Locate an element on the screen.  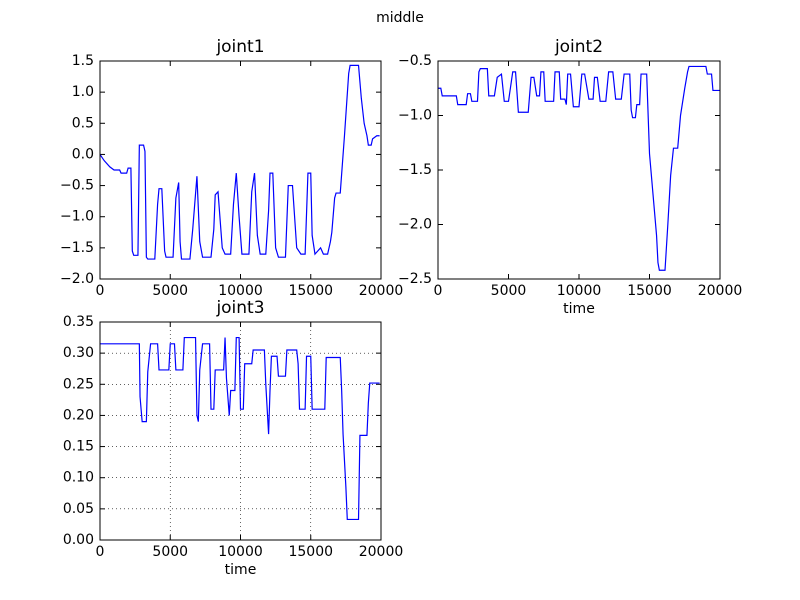
y-tick-label: 0.00 is located at coordinates (78, 540).